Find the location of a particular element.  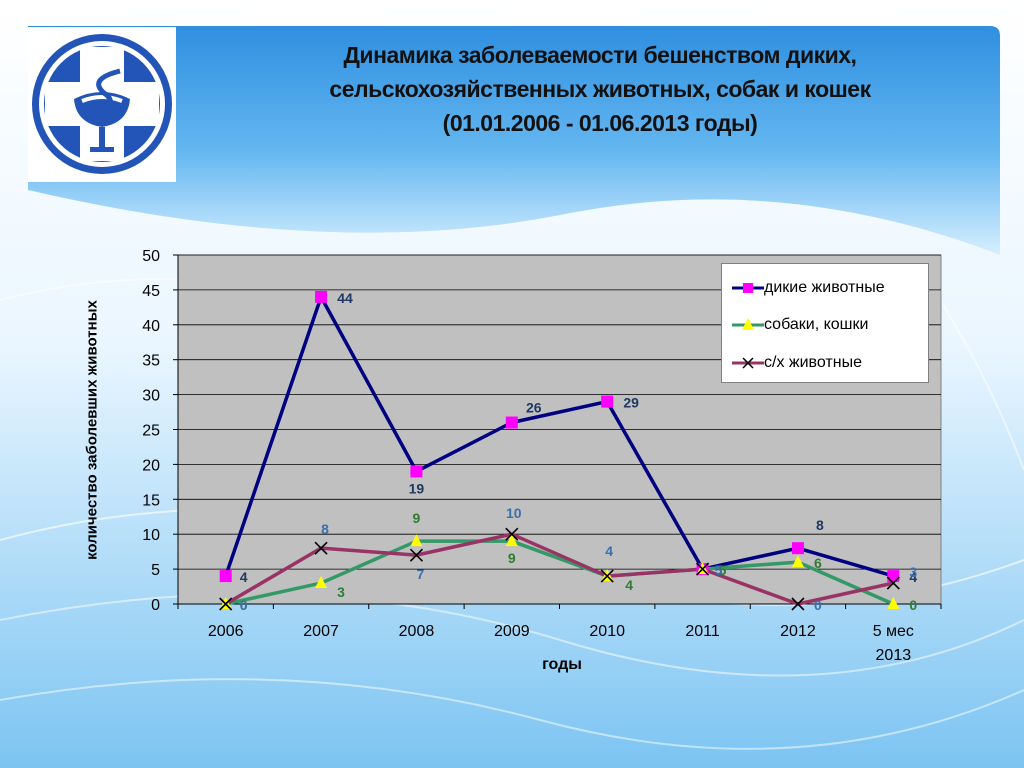

medical-cross-bowl-snake-icon is located at coordinates (102, 104).